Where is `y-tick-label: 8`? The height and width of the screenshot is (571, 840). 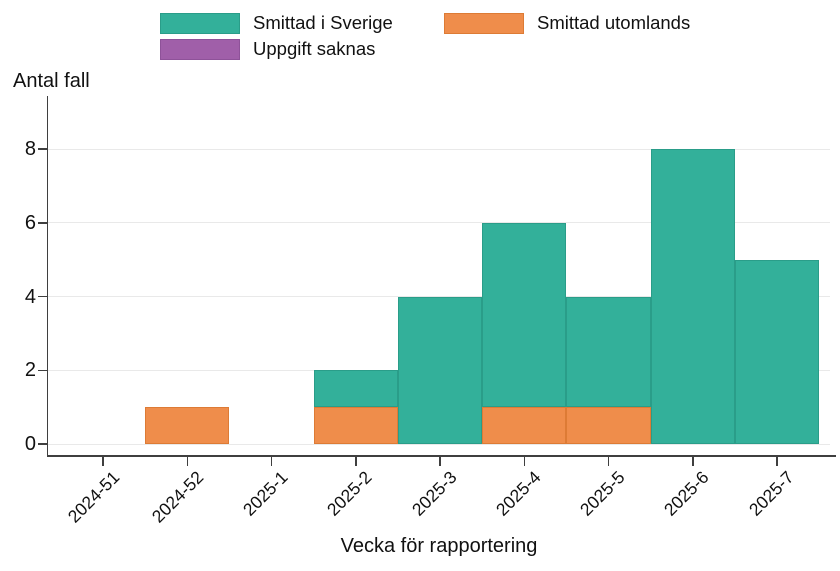 y-tick-label: 8 is located at coordinates (30, 149).